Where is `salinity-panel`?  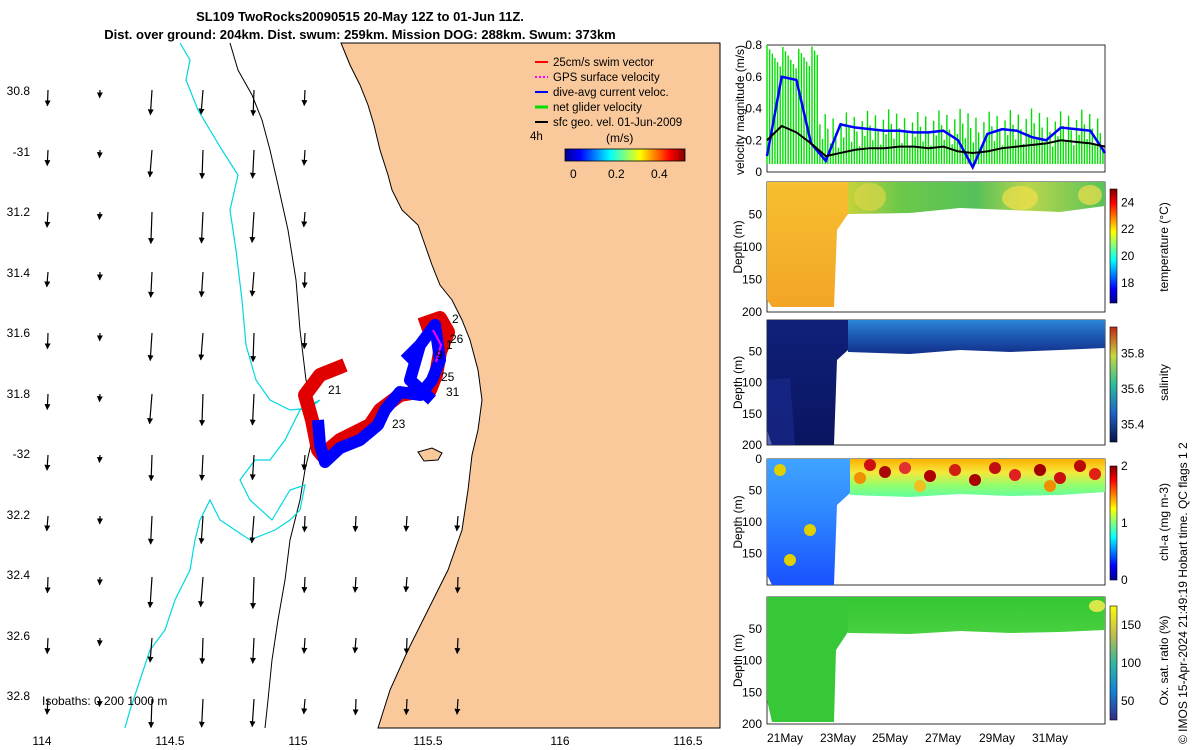
salinity-panel is located at coordinates (936, 382).